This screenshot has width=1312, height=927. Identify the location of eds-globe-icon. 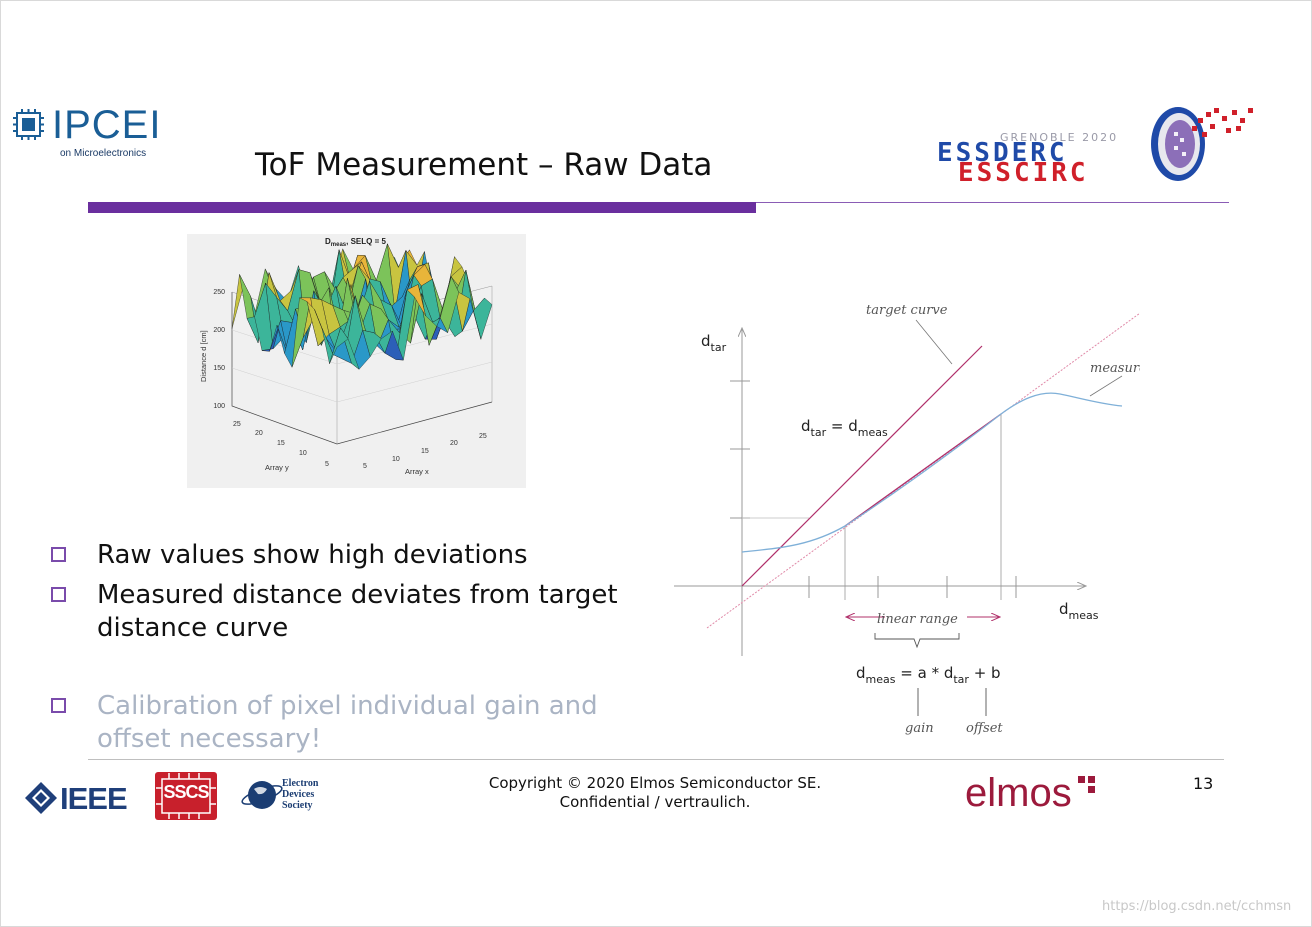
(262, 795).